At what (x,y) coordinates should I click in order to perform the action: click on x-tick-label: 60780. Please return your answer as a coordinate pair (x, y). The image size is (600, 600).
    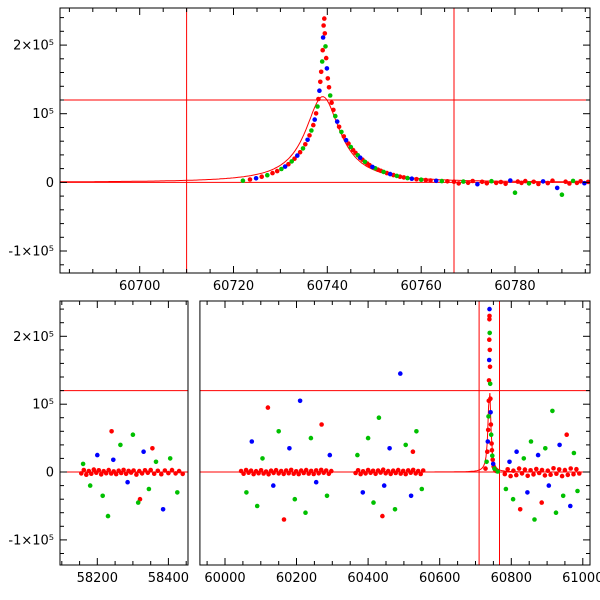
    Looking at the image, I should click on (514, 286).